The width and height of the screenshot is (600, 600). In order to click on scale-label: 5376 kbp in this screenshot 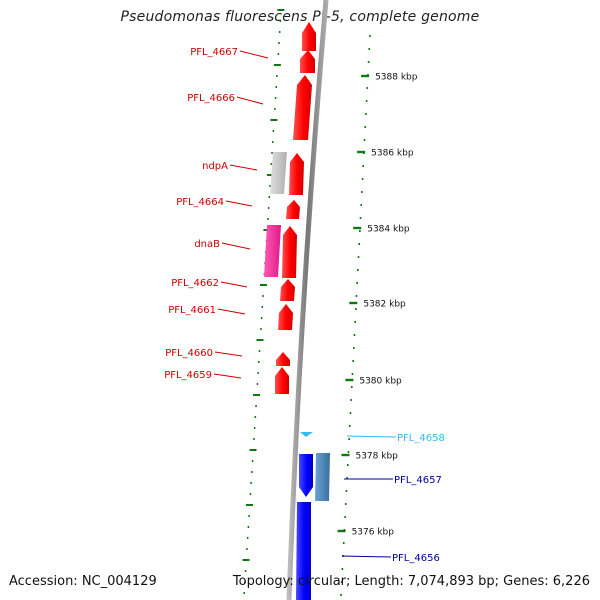, I will do `click(373, 533)`.